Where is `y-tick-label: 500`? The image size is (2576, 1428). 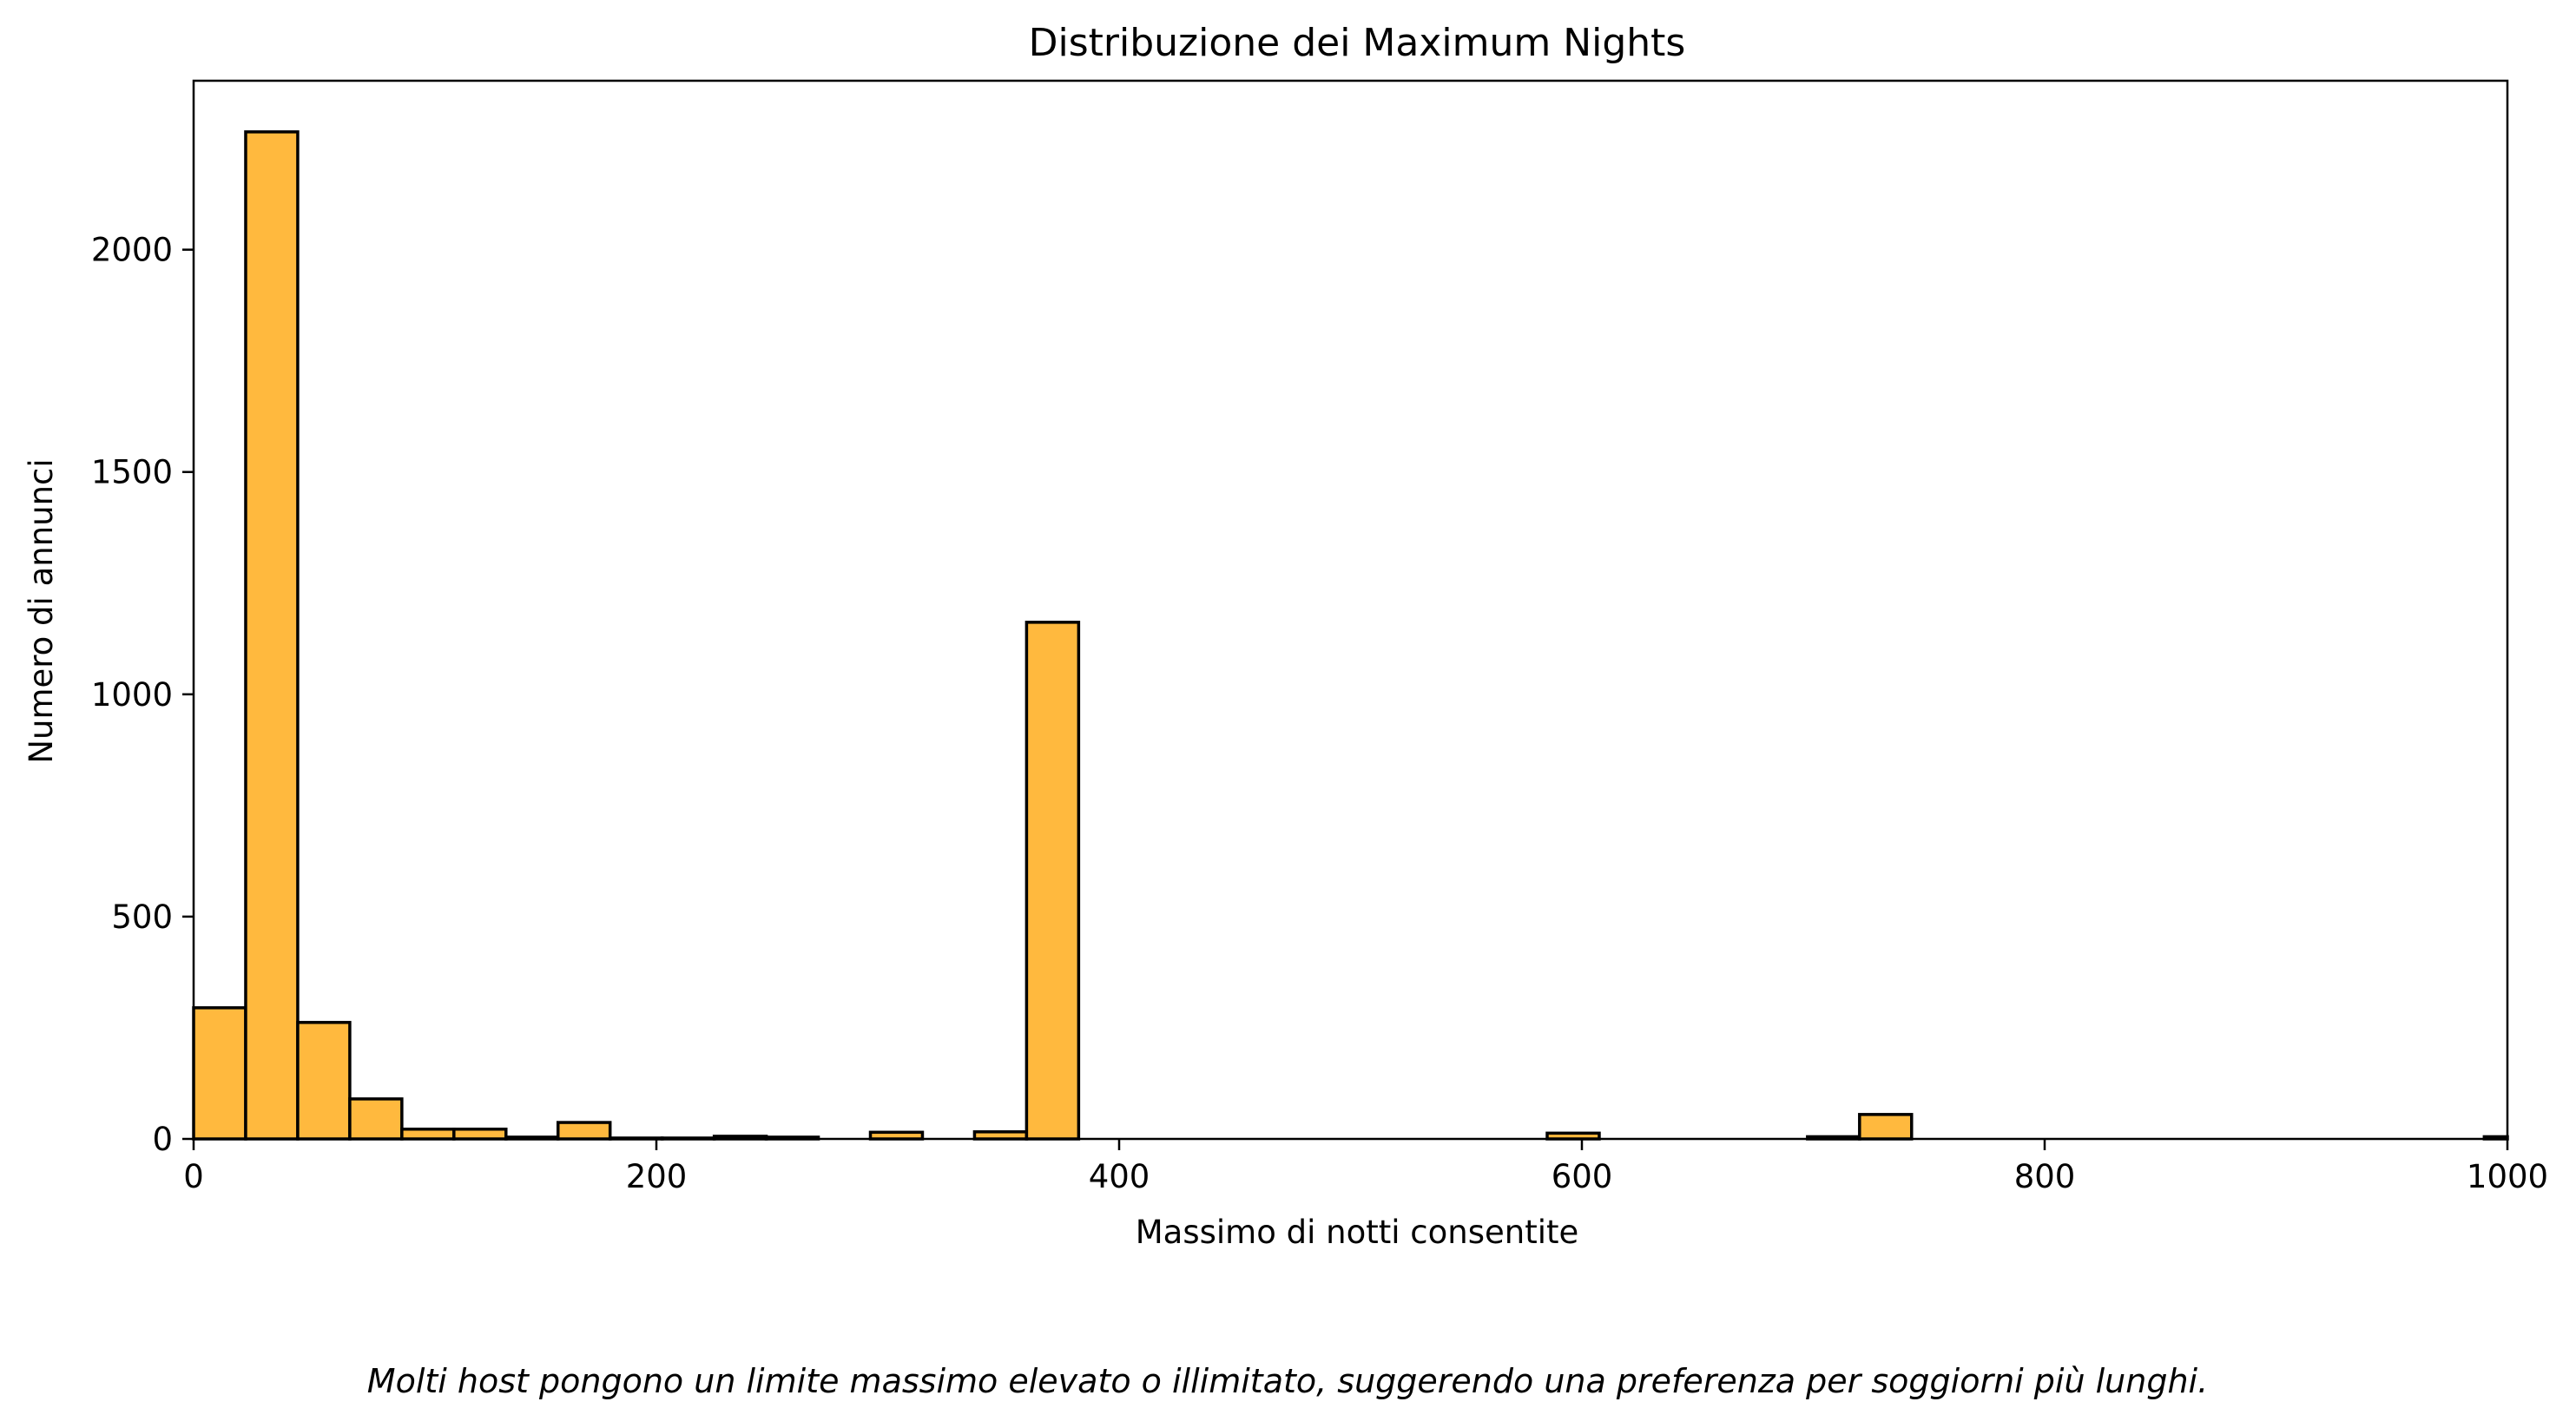 y-tick-label: 500 is located at coordinates (142, 917).